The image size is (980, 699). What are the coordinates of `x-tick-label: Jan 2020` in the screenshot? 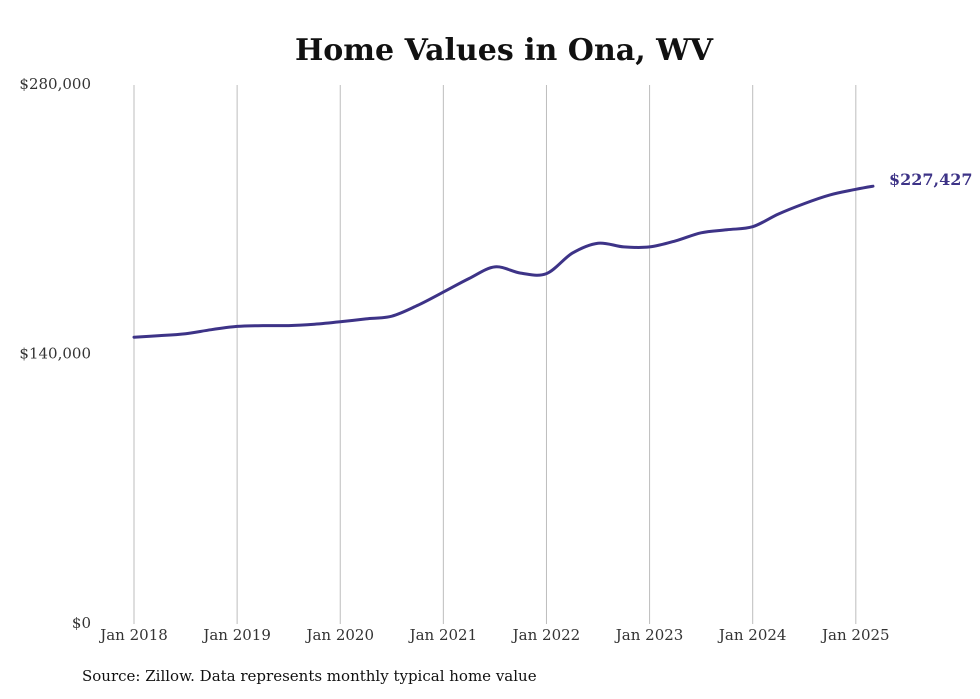 It's located at (339, 635).